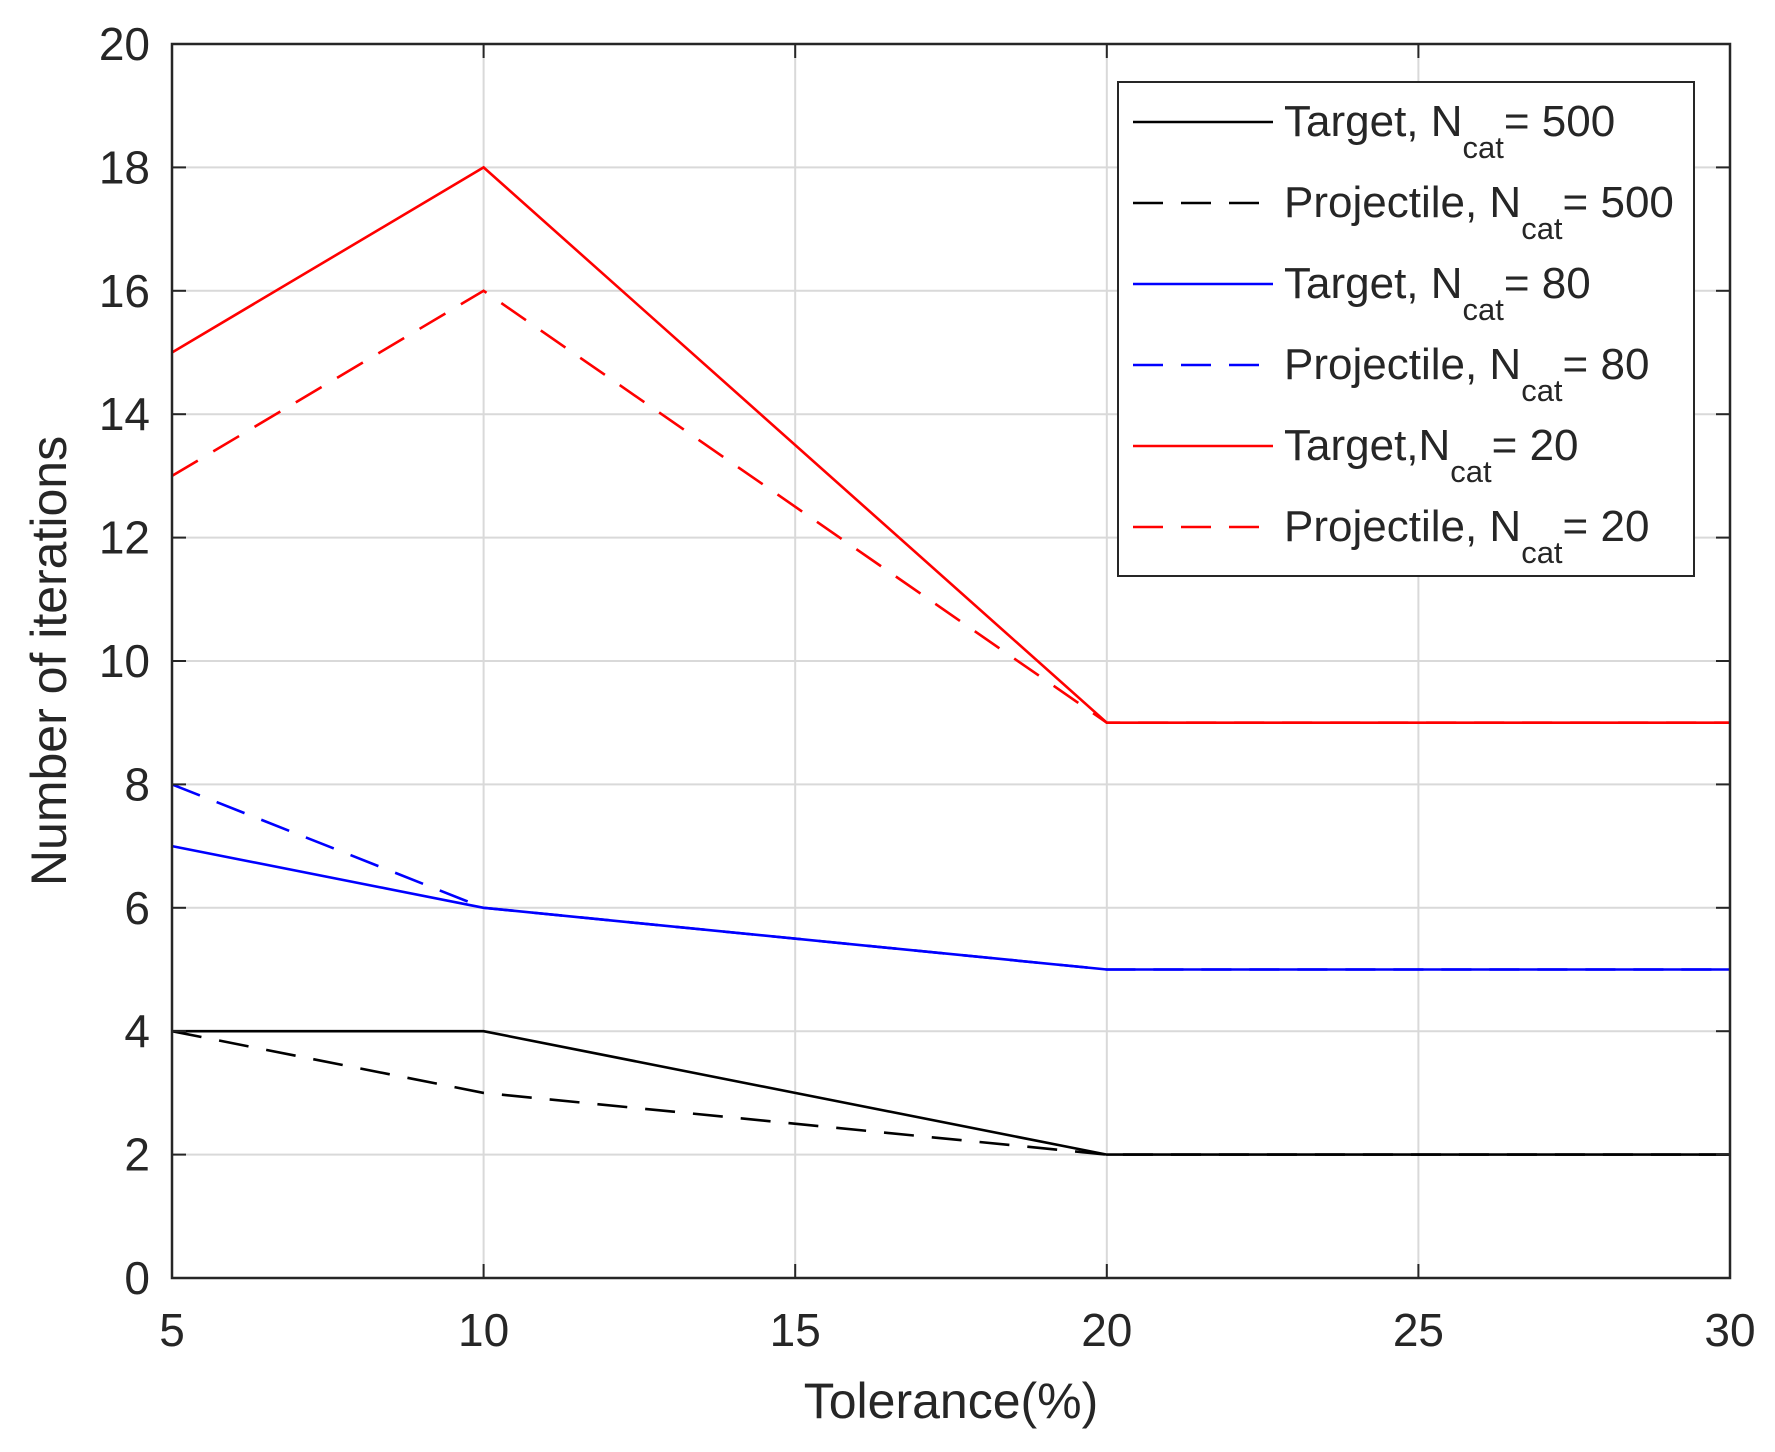 The width and height of the screenshot is (1775, 1452). Describe the element at coordinates (124, 661) in the screenshot. I see `y-tick-label: 10` at that location.